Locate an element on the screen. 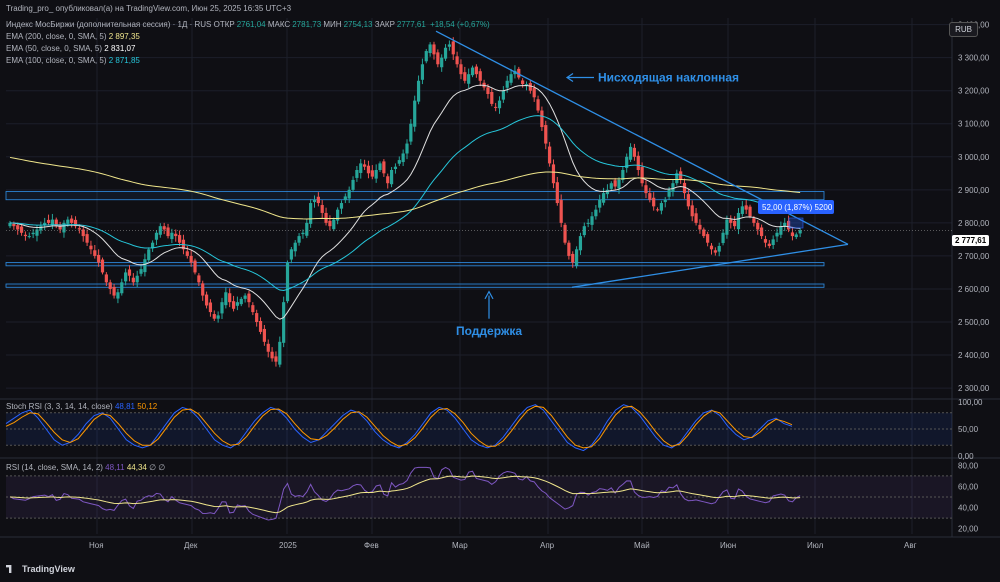  rsi-line is located at coordinates (405, 493).